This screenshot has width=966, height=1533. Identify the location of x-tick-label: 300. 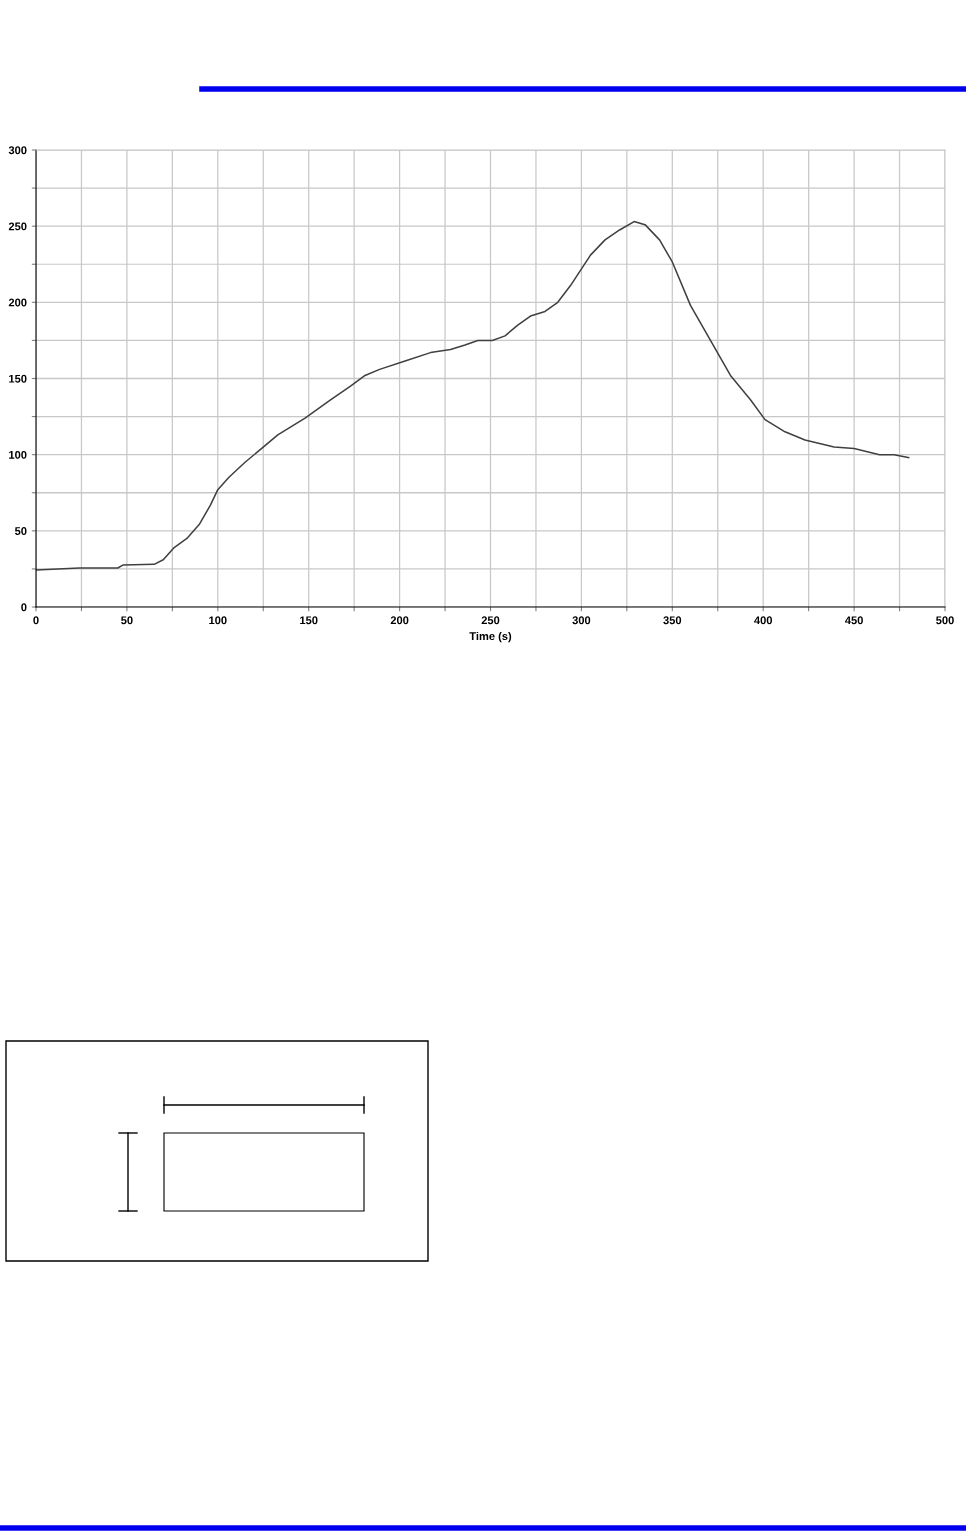
(581, 620).